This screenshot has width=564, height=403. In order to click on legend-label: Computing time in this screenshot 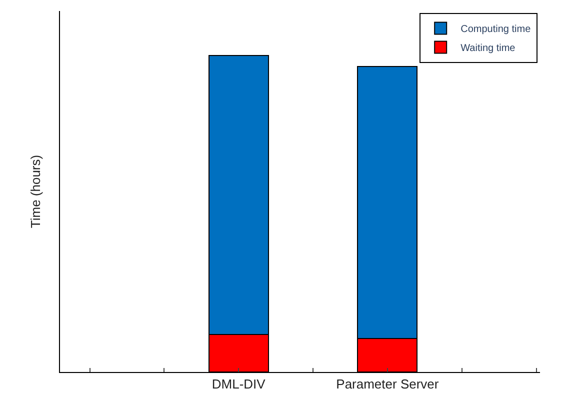, I will do `click(496, 30)`.